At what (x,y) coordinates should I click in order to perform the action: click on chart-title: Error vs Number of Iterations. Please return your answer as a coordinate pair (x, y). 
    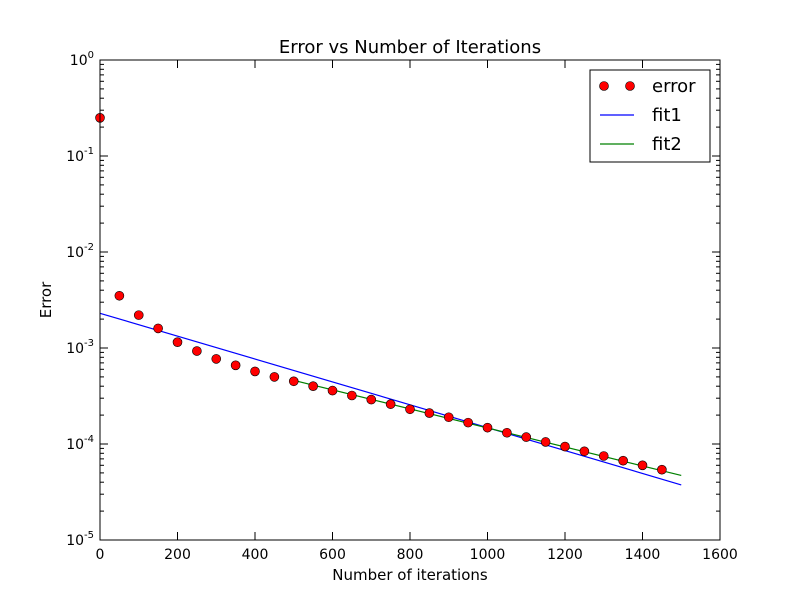
    Looking at the image, I should click on (410, 47).